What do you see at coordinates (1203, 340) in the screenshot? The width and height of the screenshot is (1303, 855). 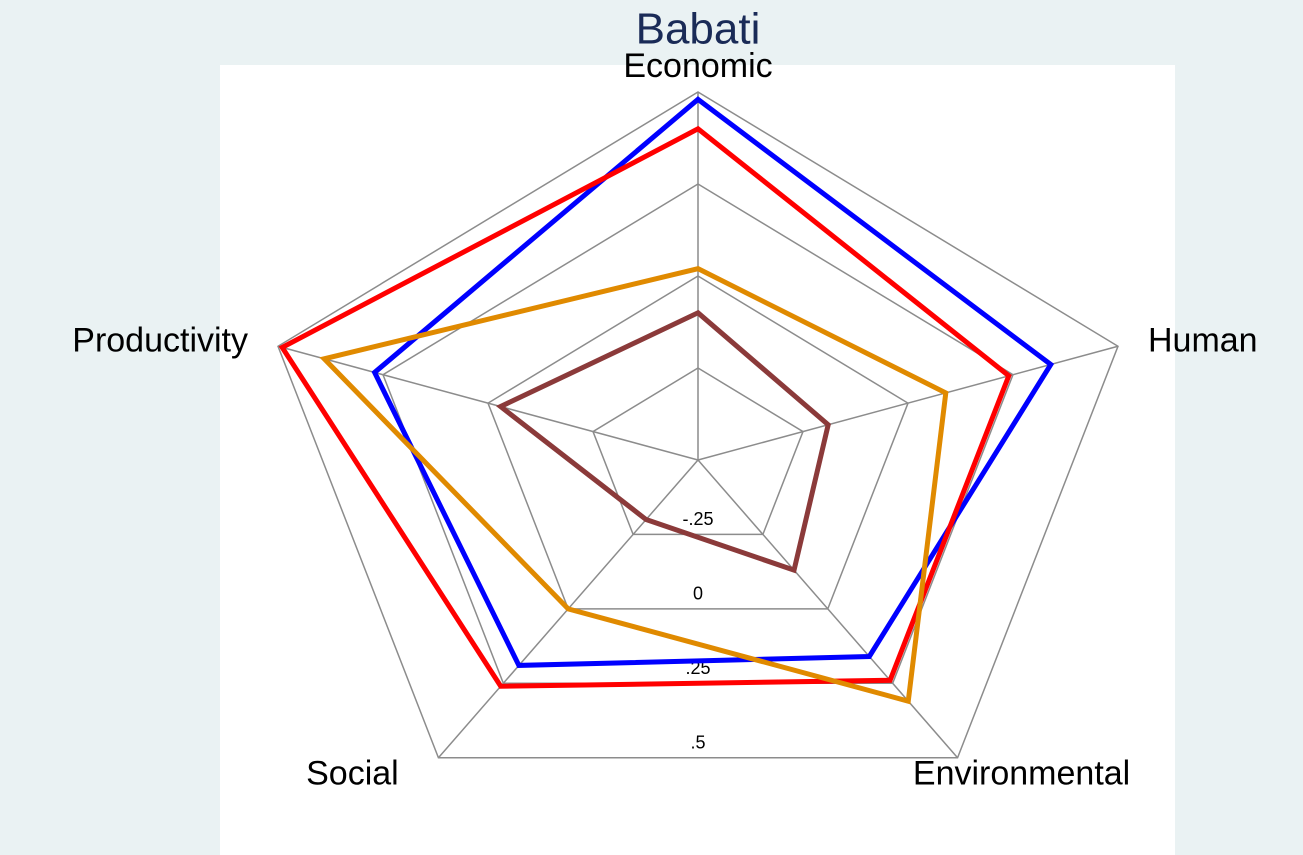 I see `axis-label: Human` at bounding box center [1203, 340].